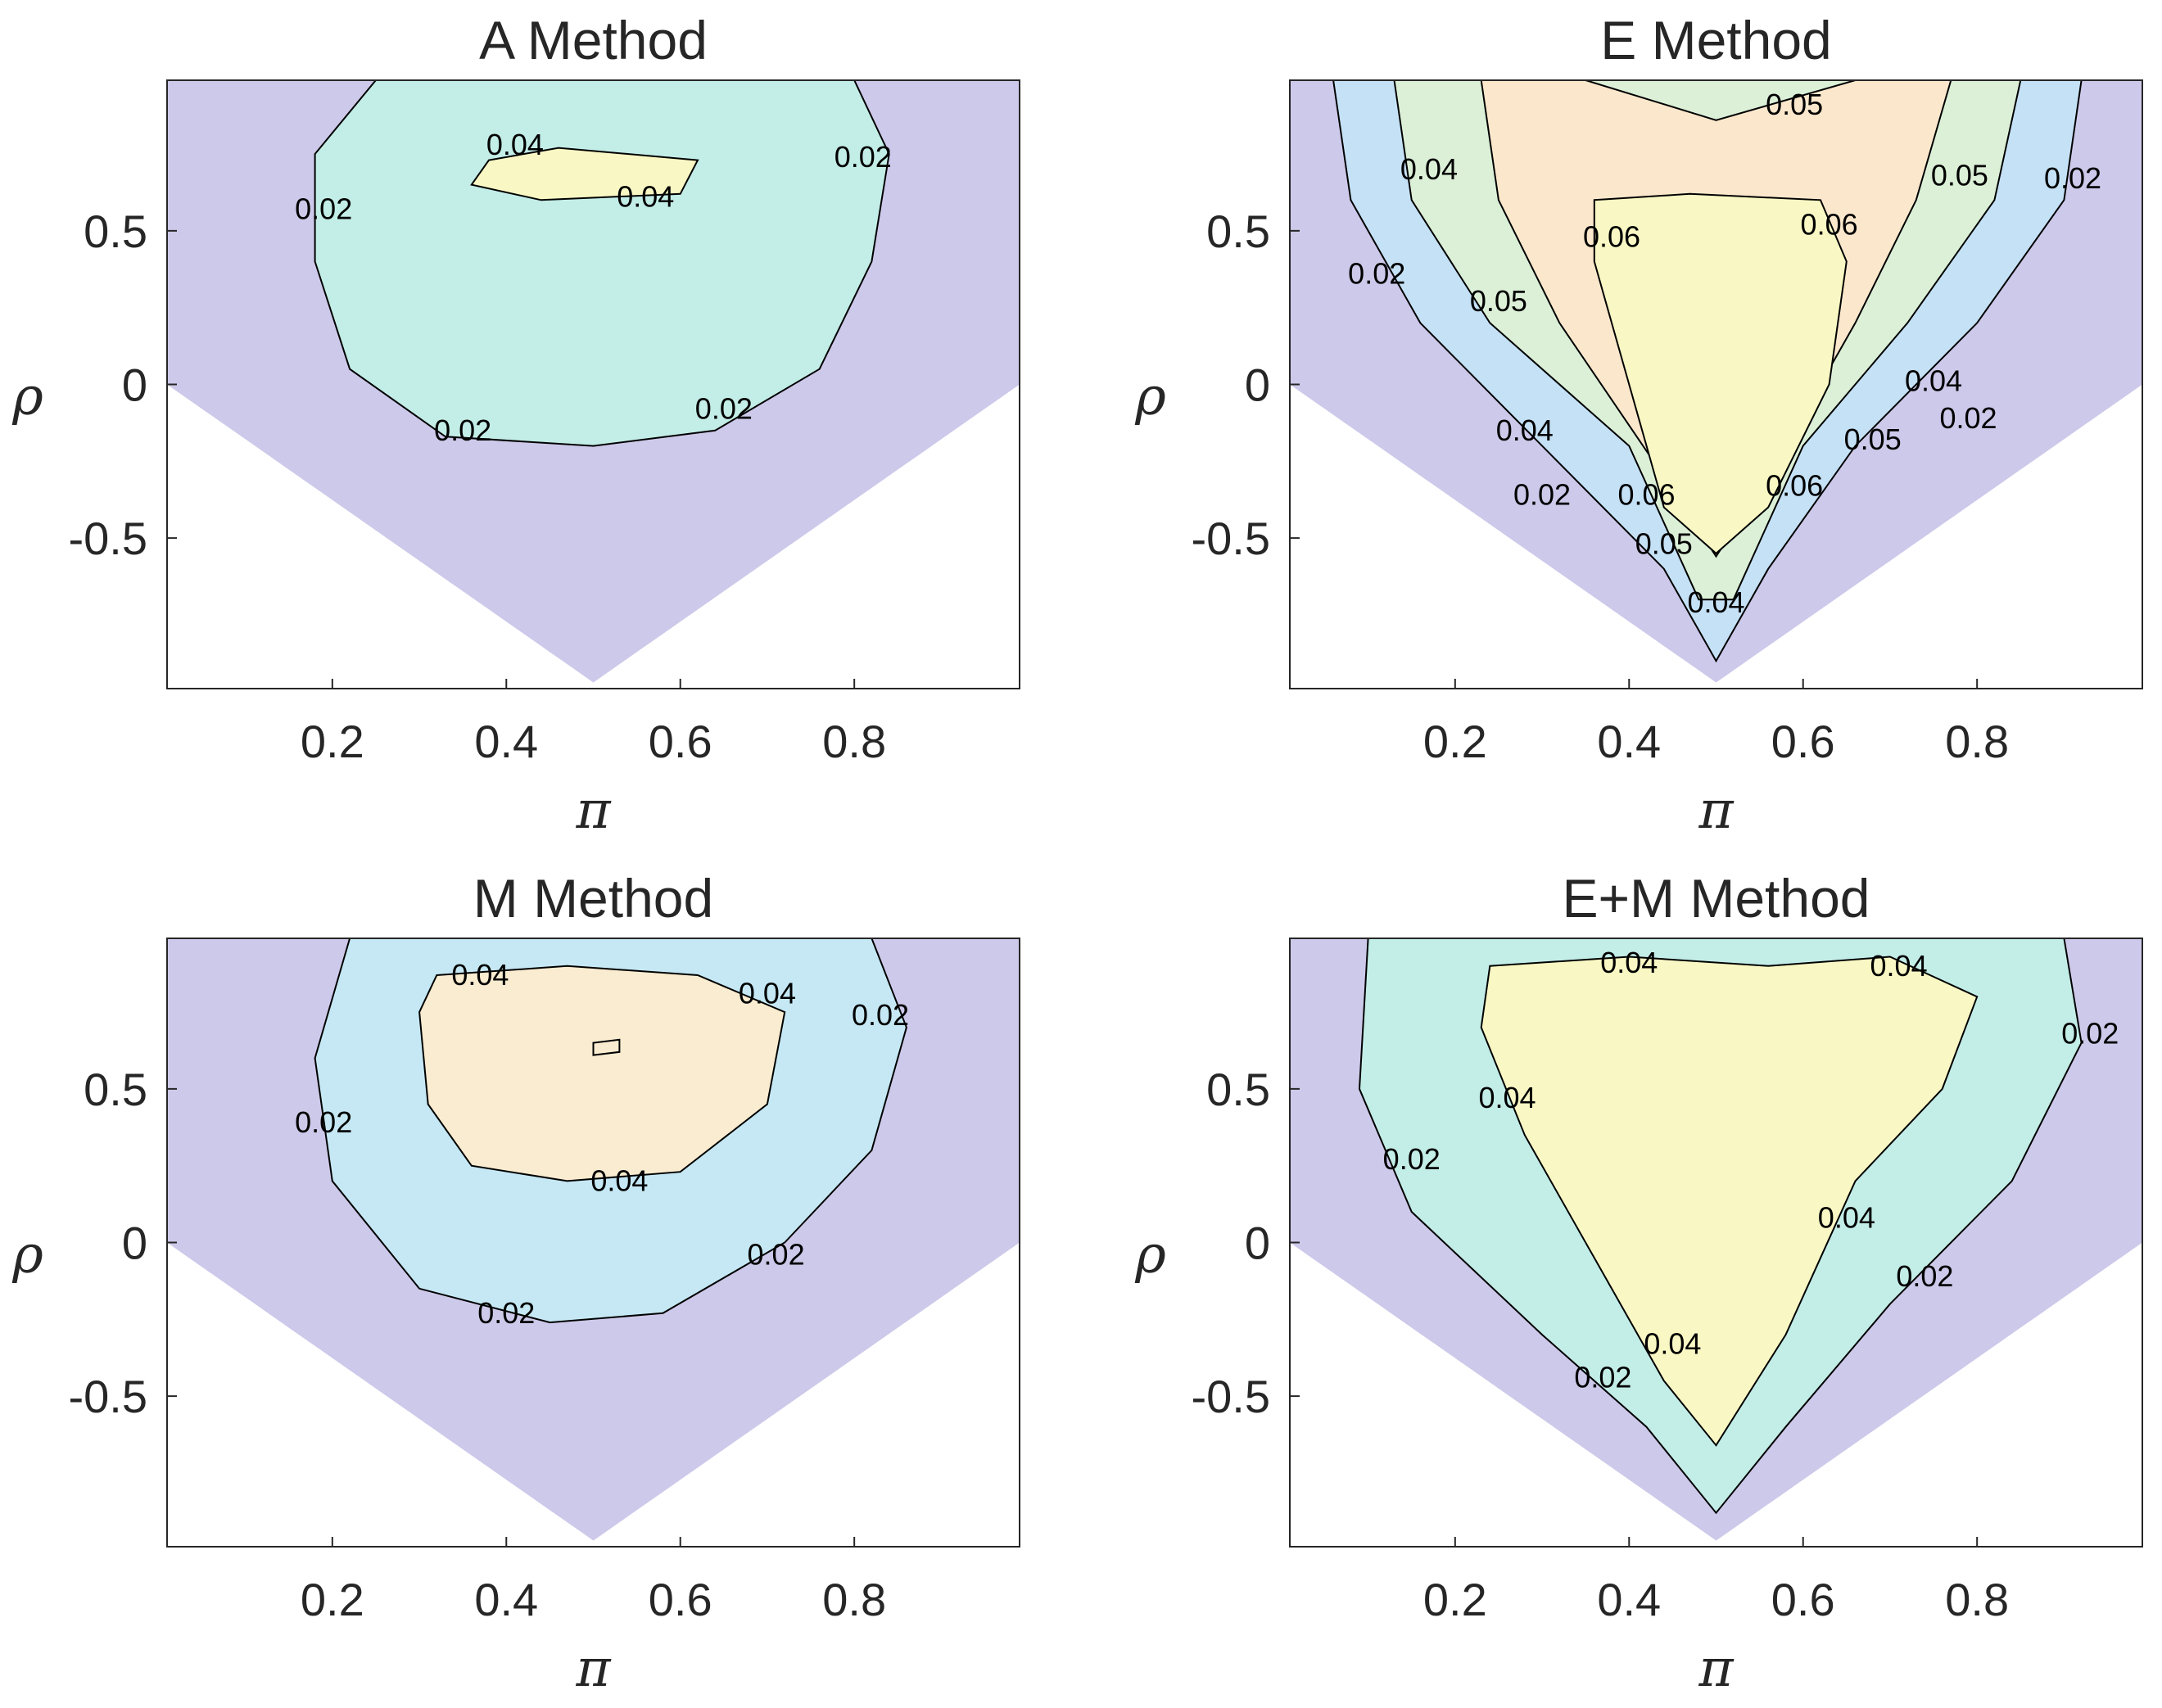 The width and height of the screenshot is (2162, 1708). What do you see at coordinates (593, 898) in the screenshot?
I see `chart-title: M Method` at bounding box center [593, 898].